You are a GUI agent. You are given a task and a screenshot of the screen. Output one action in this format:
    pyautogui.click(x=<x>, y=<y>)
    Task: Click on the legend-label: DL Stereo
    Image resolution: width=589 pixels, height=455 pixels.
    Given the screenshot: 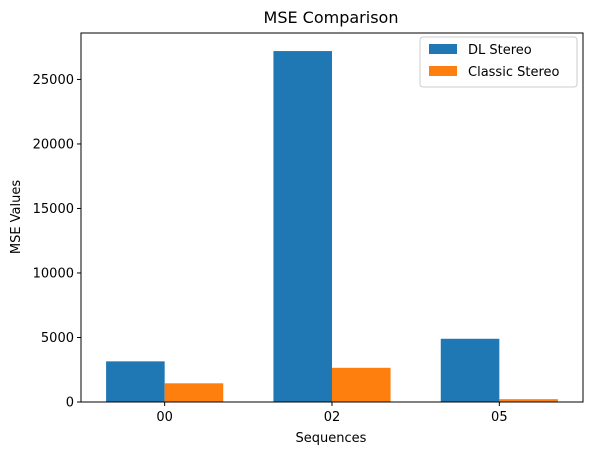 What is the action you would take?
    pyautogui.click(x=500, y=50)
    